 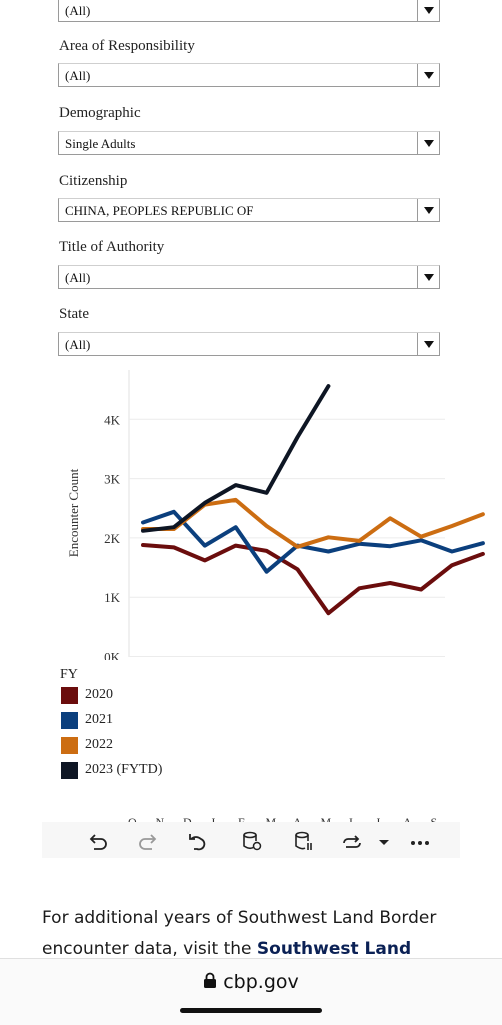 I want to click on southwest-land-link: Southwest Land, so click(x=334, y=949).